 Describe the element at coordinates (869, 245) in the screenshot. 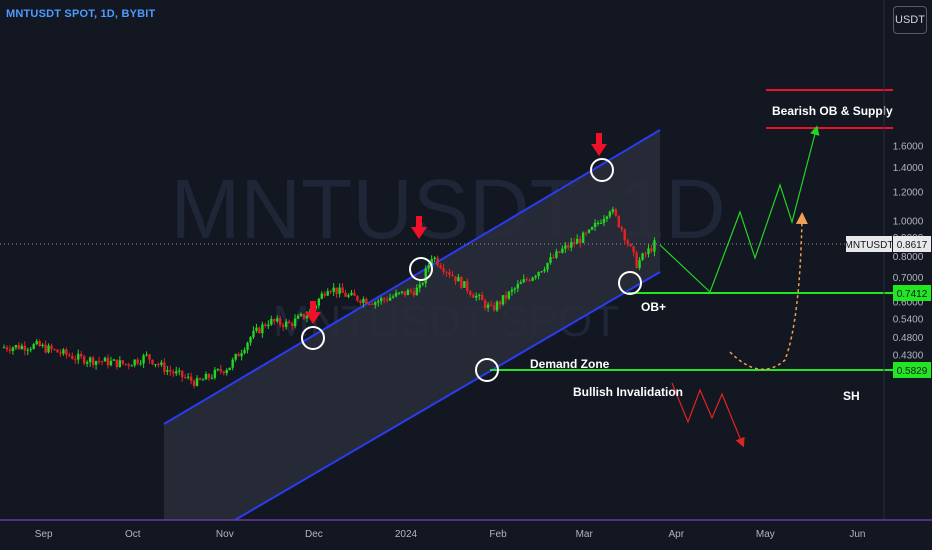

I see `symbol-label: MNTUSDT` at that location.